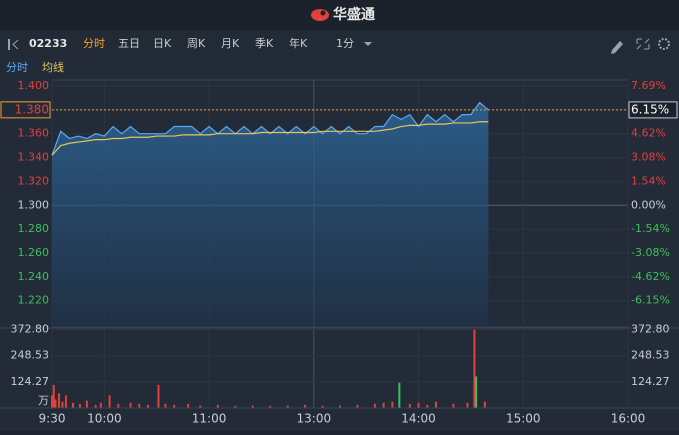 This screenshot has height=435, width=679. I want to click on dropdown-arrow, so click(368, 44).